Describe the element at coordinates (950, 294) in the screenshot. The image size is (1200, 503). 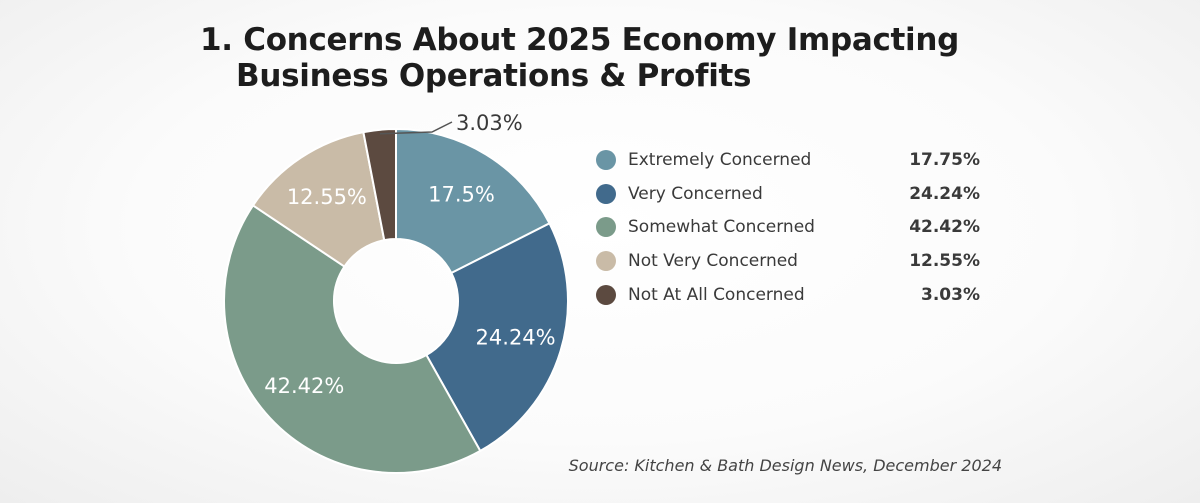
I see `legend-value-not-at-all-concerned: 3.03%` at that location.